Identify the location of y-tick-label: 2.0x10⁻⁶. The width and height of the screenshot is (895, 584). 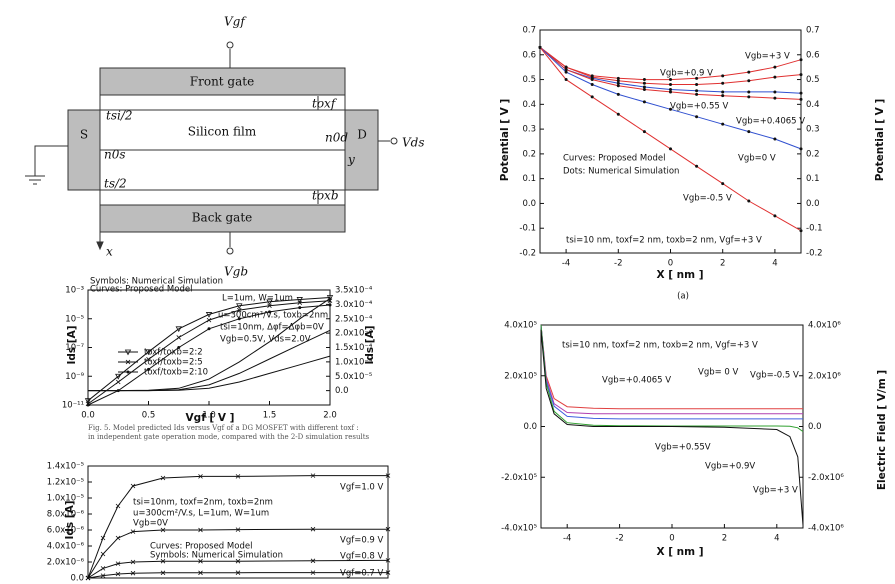
(66, 563).